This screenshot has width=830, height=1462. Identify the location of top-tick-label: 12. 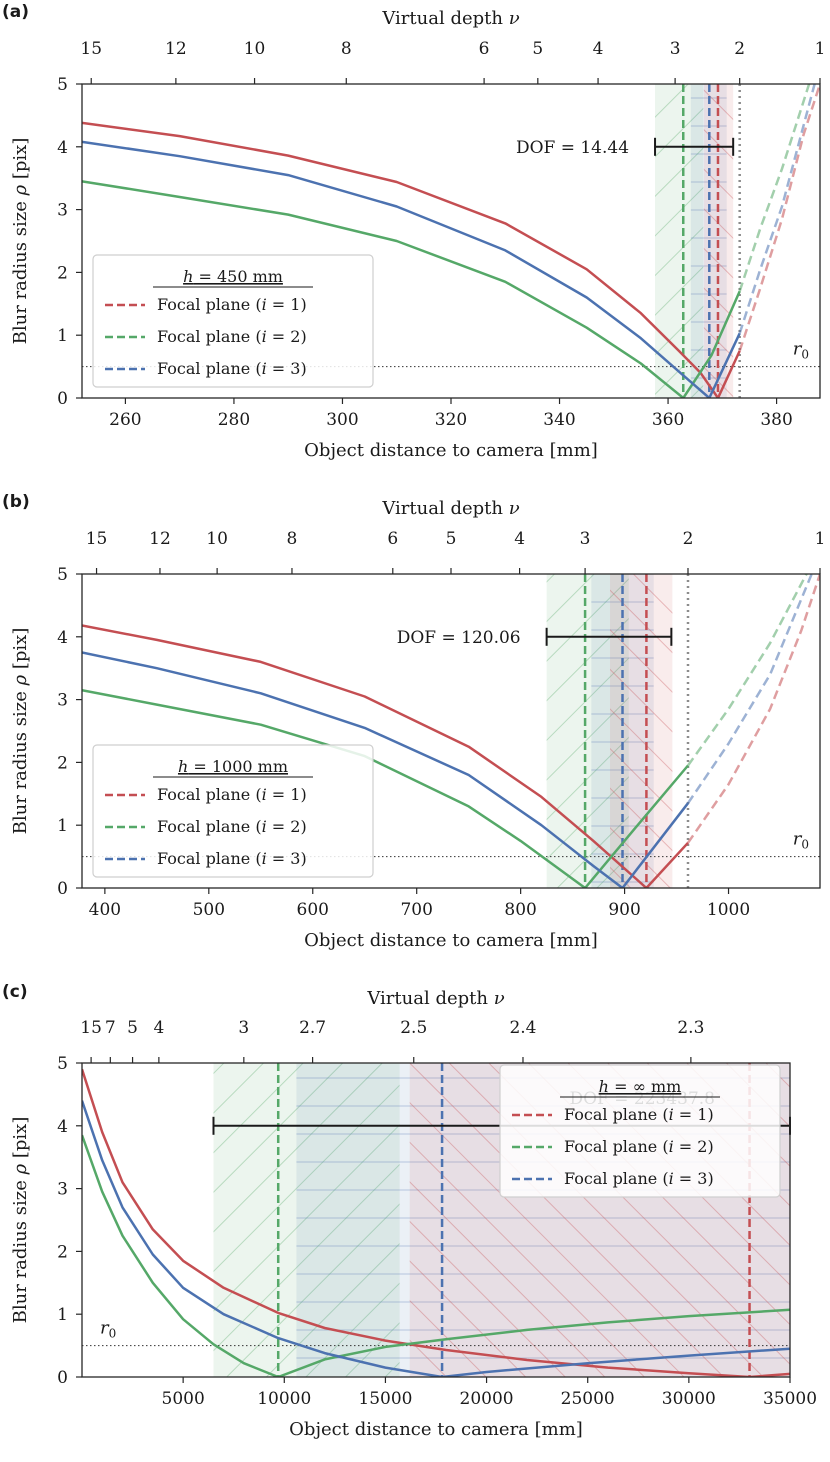
(160, 539).